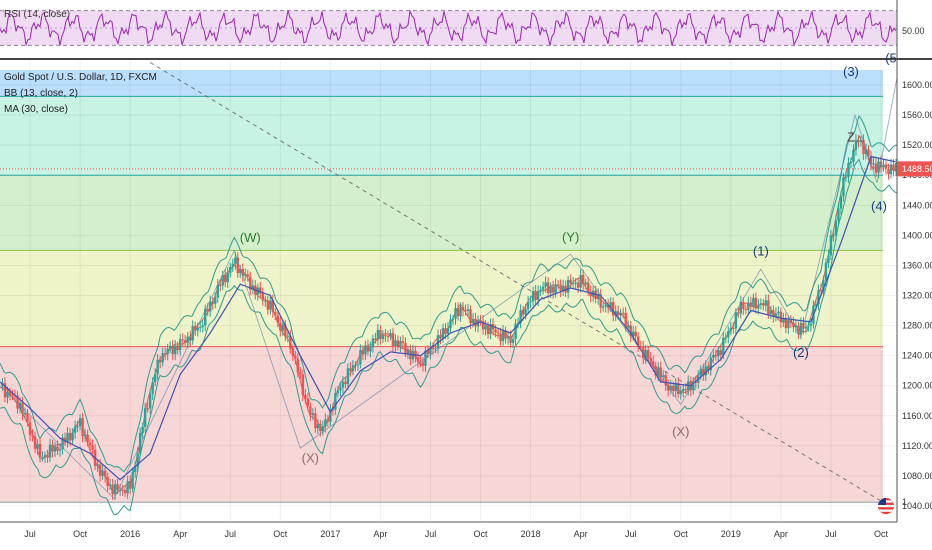 The height and width of the screenshot is (550, 932). Describe the element at coordinates (230, 534) in the screenshot. I see `time-label-4: Jul` at that location.